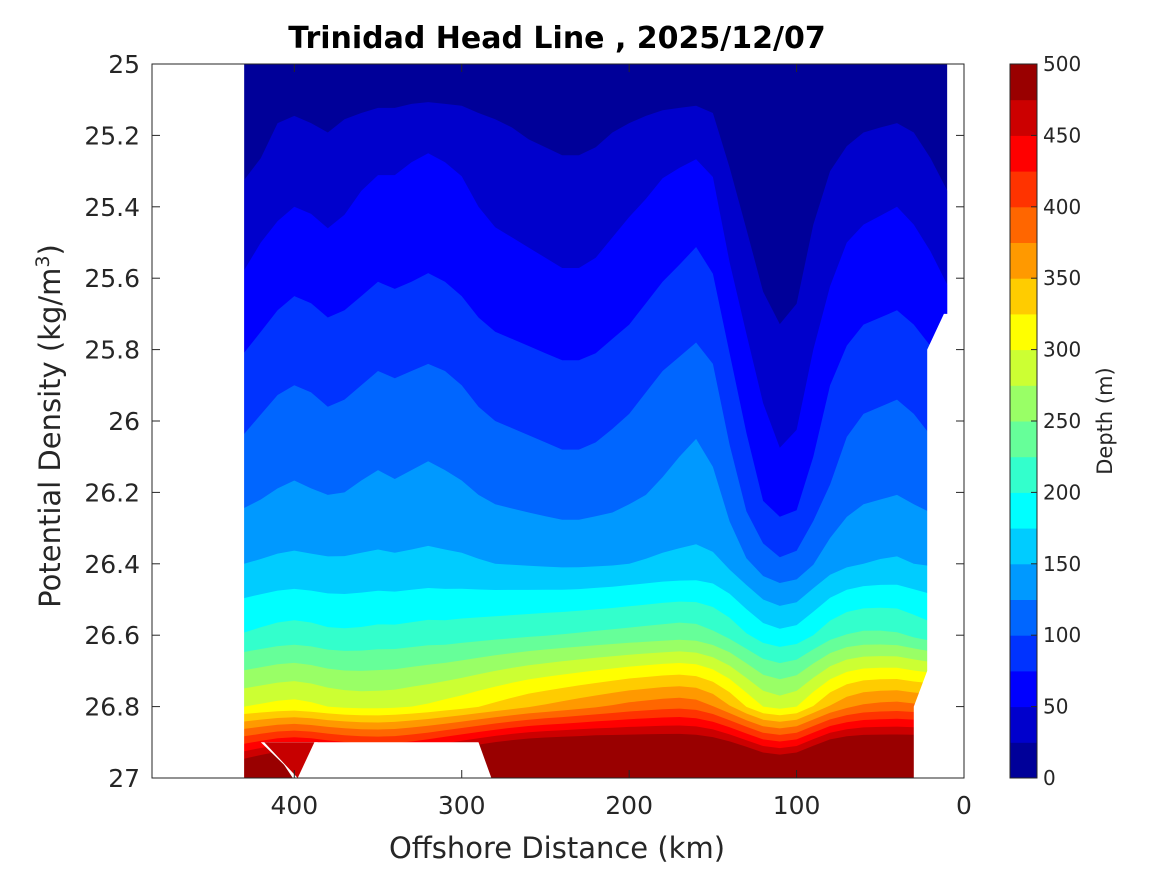 The image size is (1167, 875). I want to click on y-tick-label: 26.4, so click(112, 564).